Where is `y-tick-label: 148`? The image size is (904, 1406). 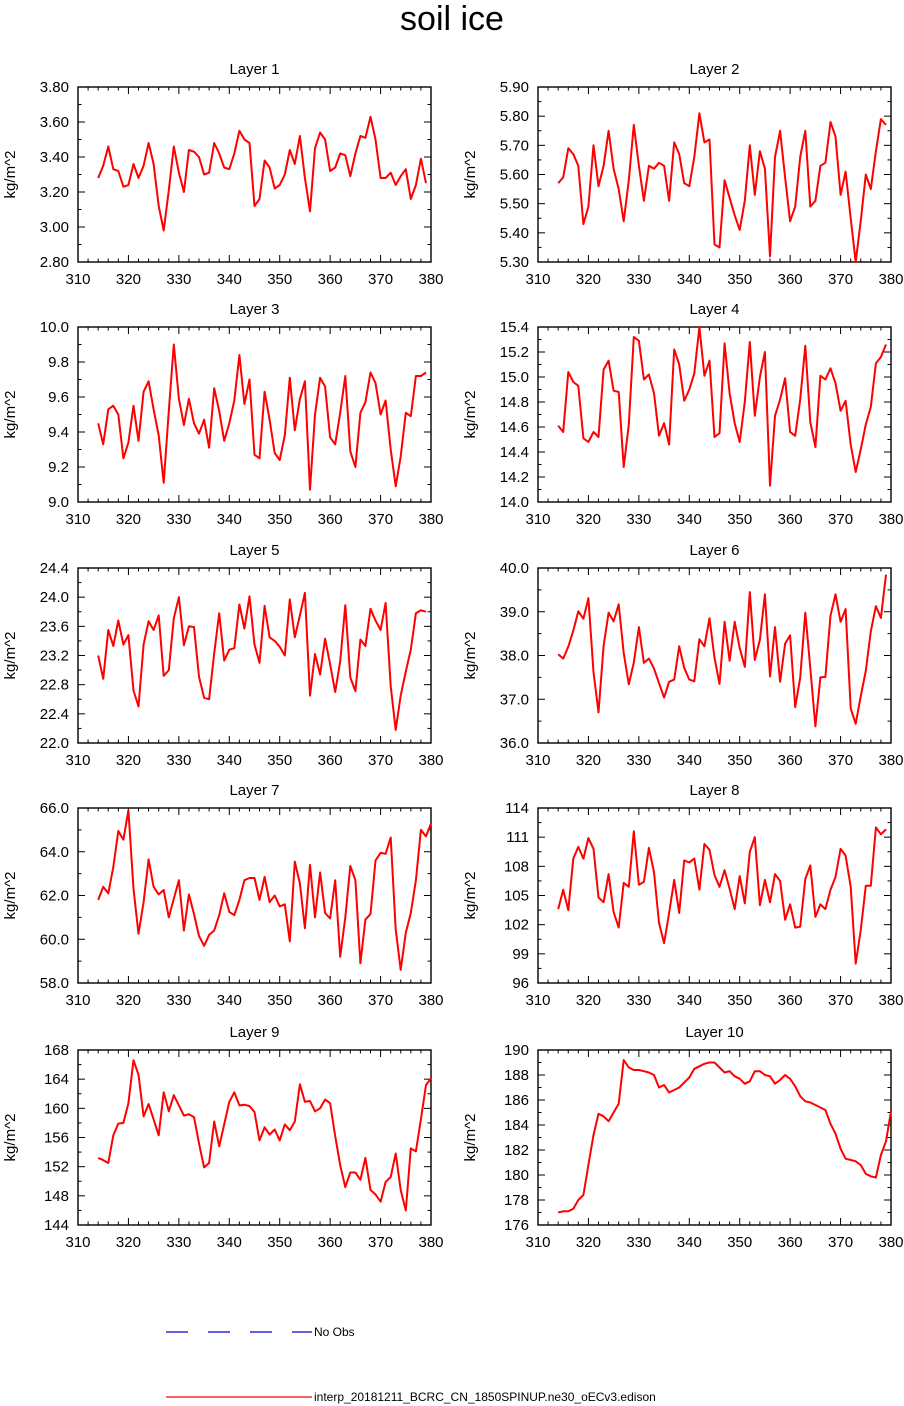 y-tick-label: 148 is located at coordinates (56, 1196).